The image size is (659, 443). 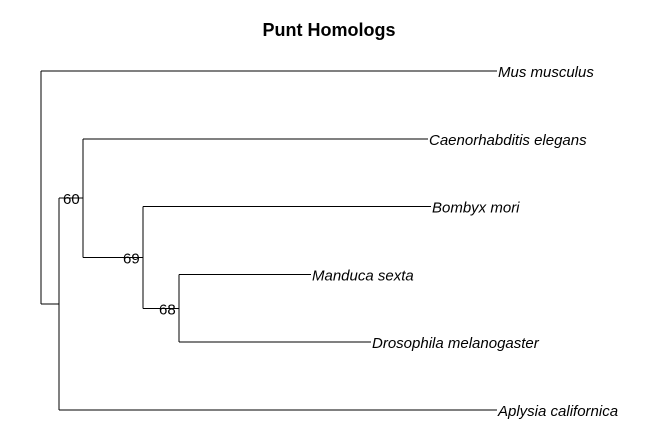 What do you see at coordinates (71, 199) in the screenshot?
I see `support-value-60: 60` at bounding box center [71, 199].